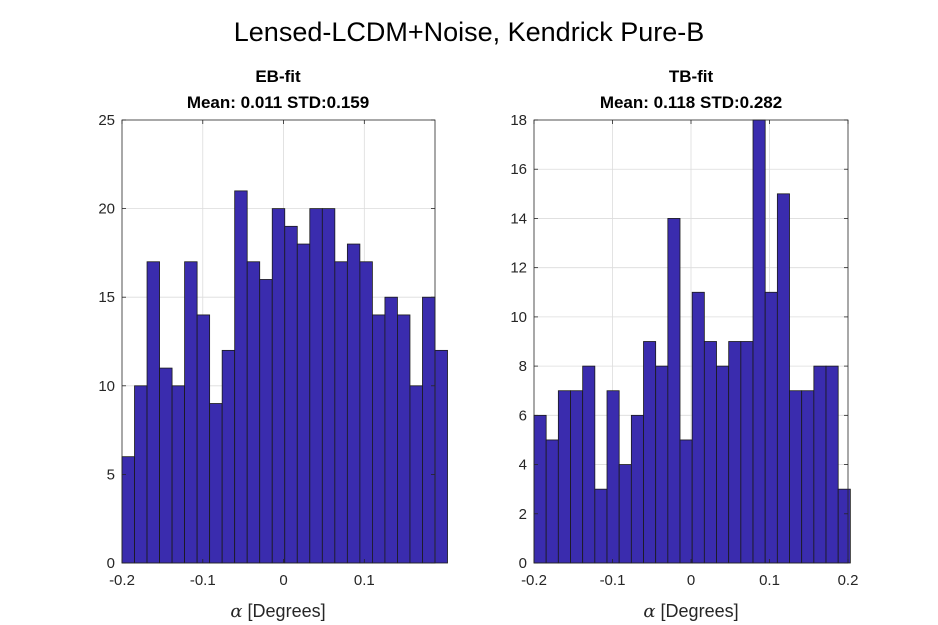  I want to click on tb-y-tick-label: 6, so click(523, 415).